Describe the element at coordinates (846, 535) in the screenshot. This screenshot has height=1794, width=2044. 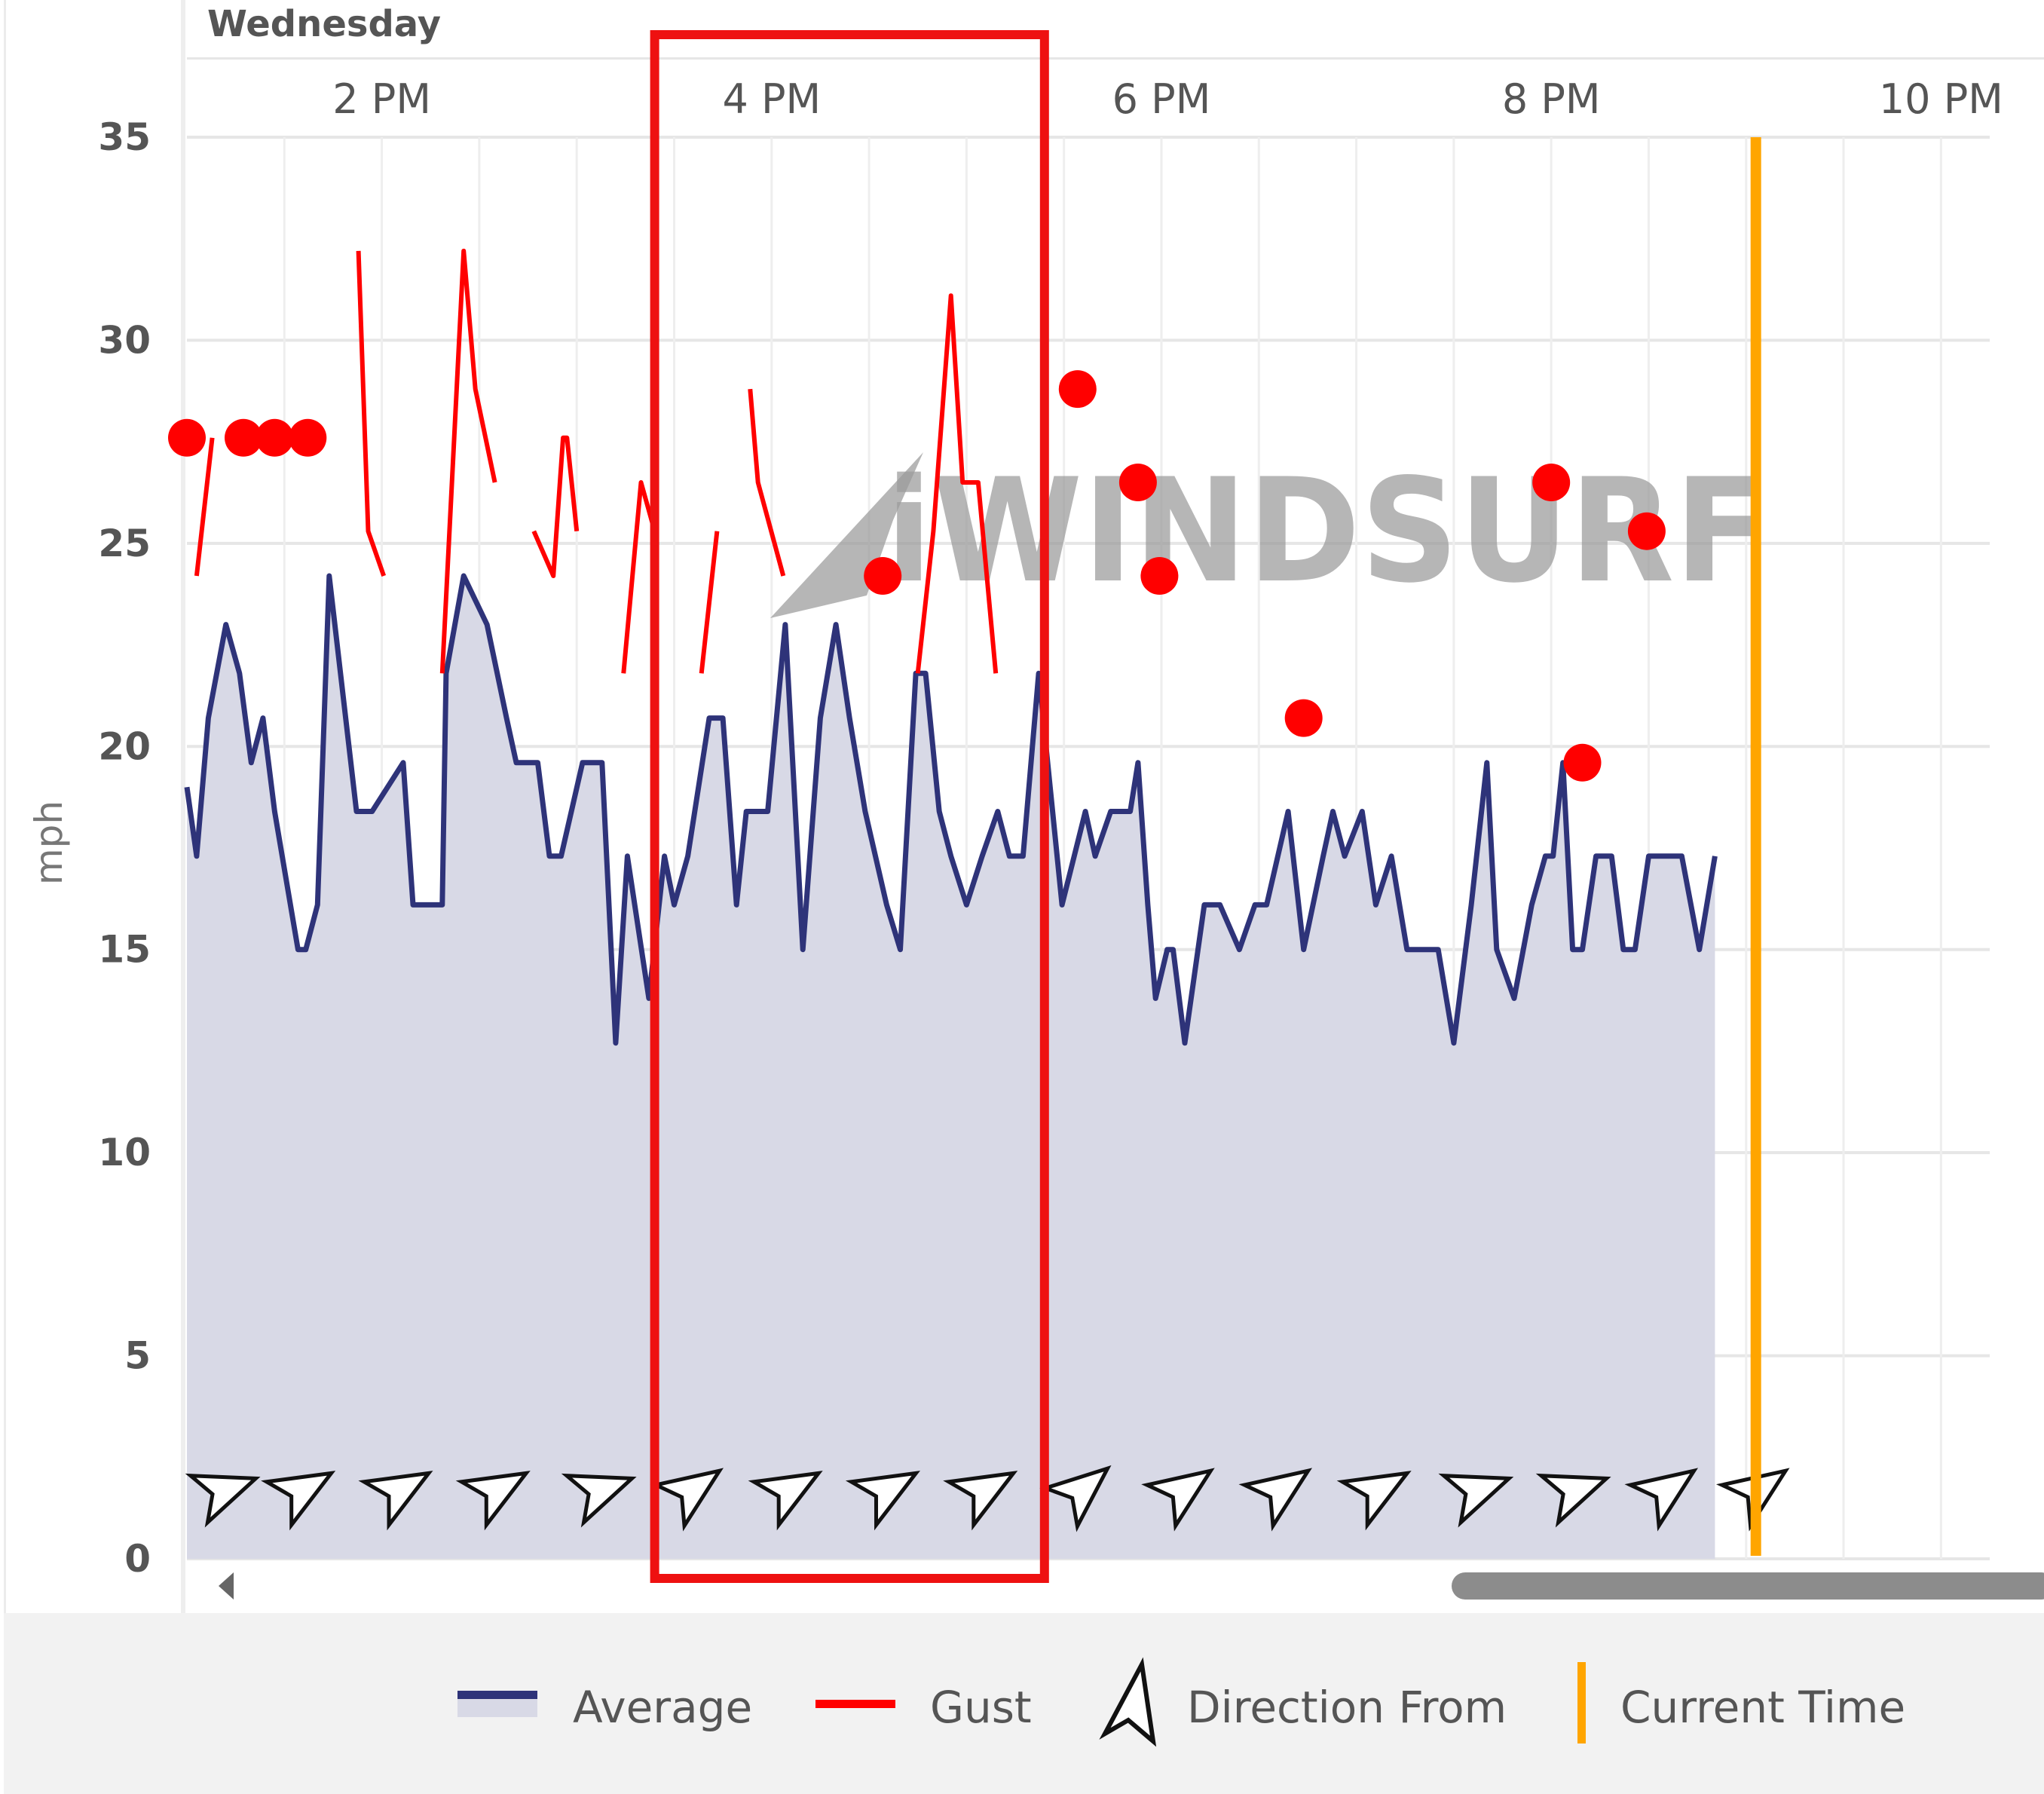
I see `watermark-sail-icon` at that location.